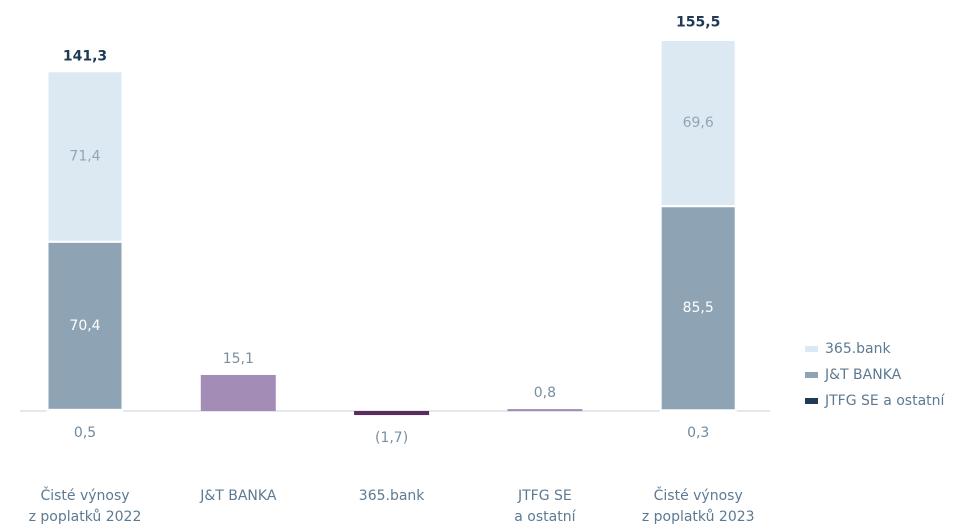  I want to click on value-label: 0,3, so click(698, 433).